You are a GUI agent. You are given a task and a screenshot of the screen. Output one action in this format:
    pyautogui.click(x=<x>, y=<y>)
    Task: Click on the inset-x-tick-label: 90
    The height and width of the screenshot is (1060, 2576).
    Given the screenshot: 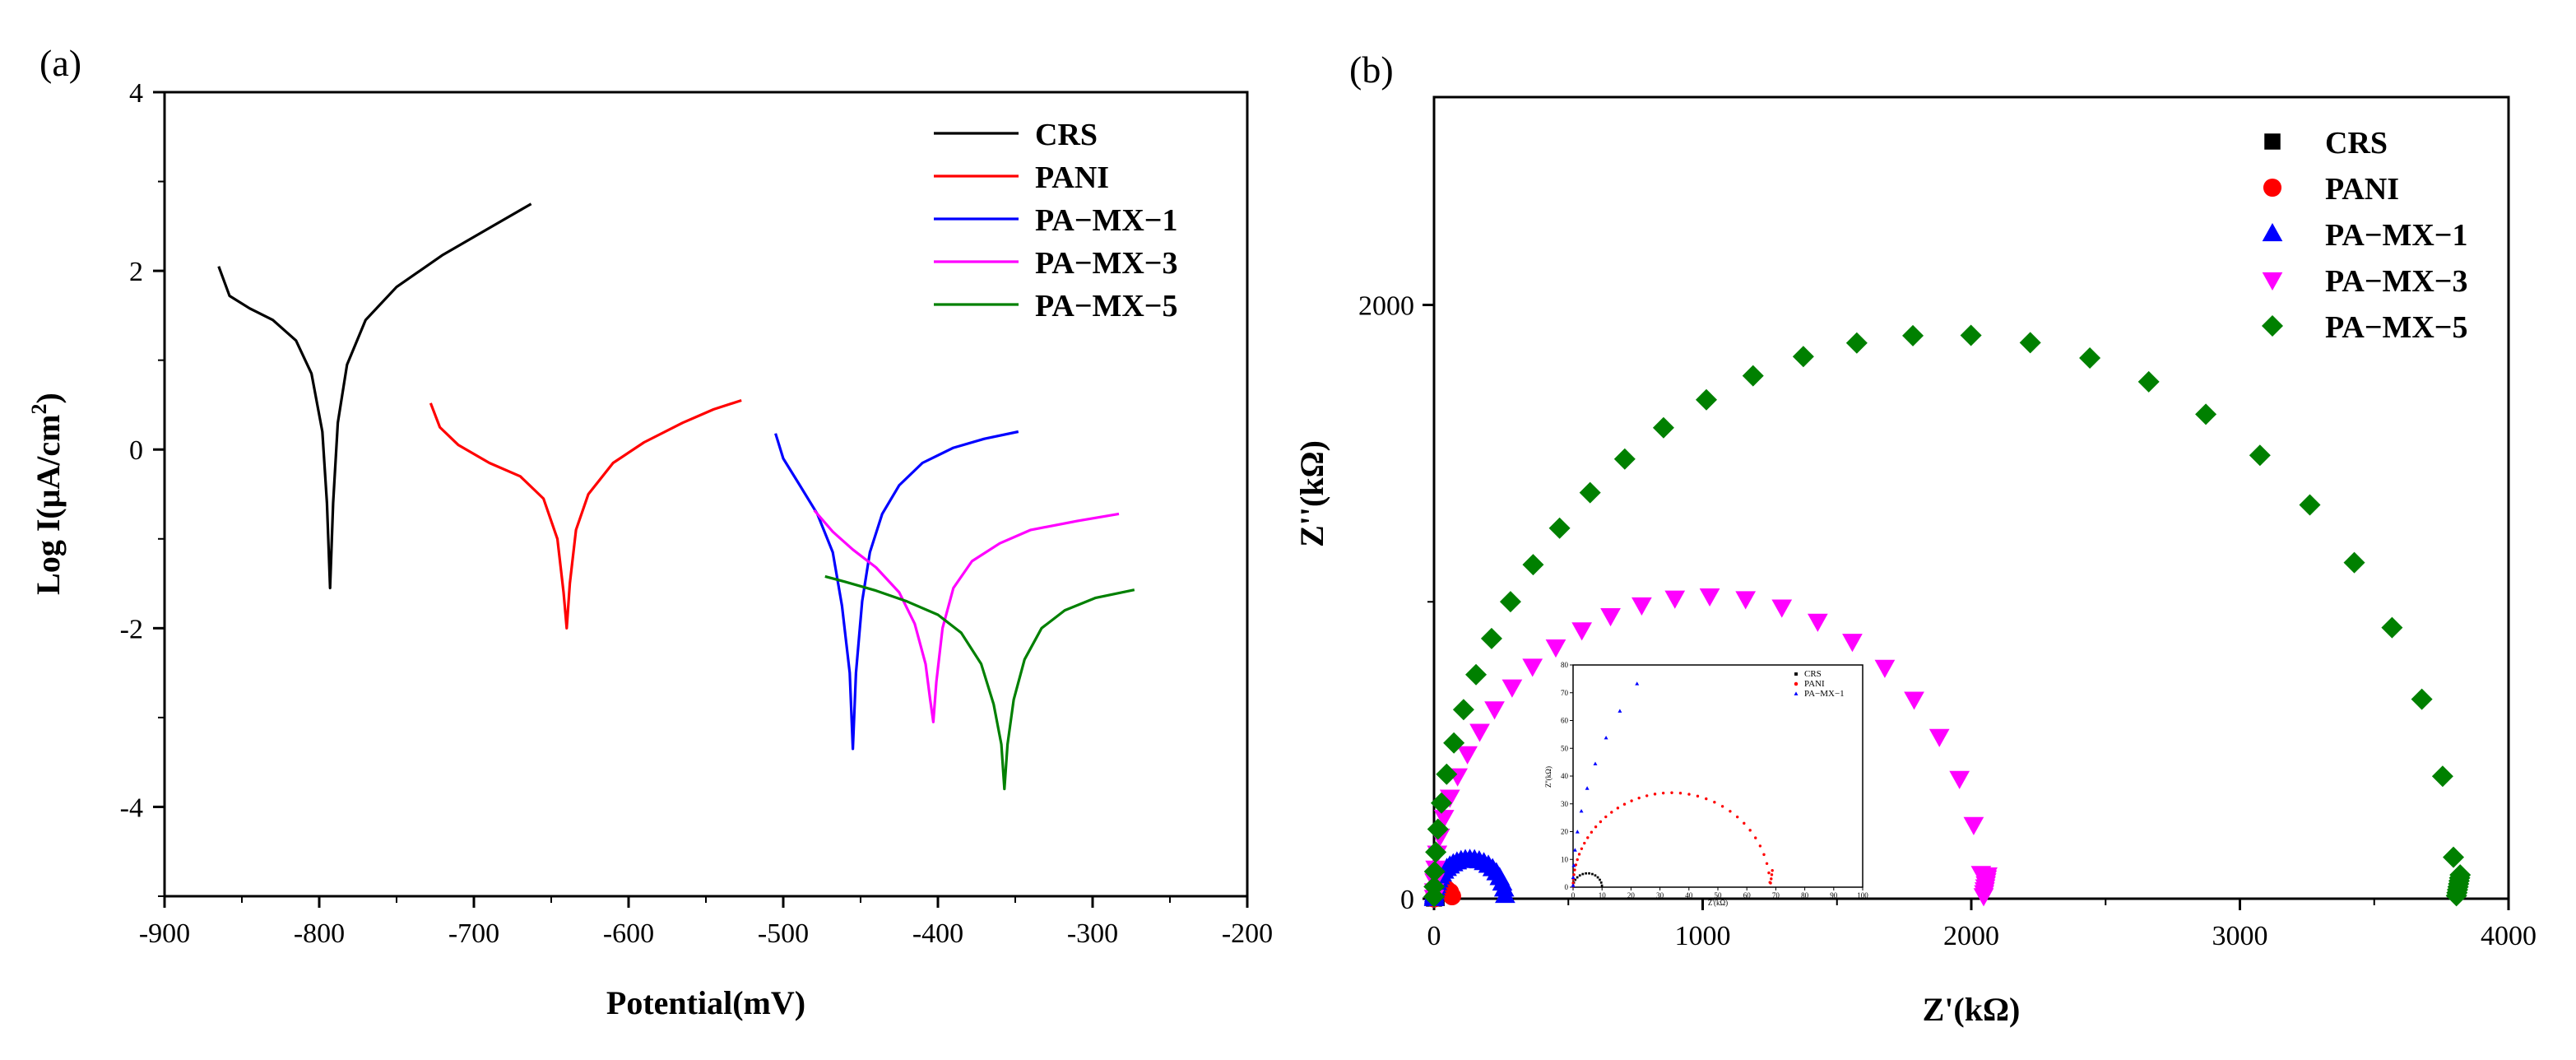 What is the action you would take?
    pyautogui.click(x=1834, y=895)
    